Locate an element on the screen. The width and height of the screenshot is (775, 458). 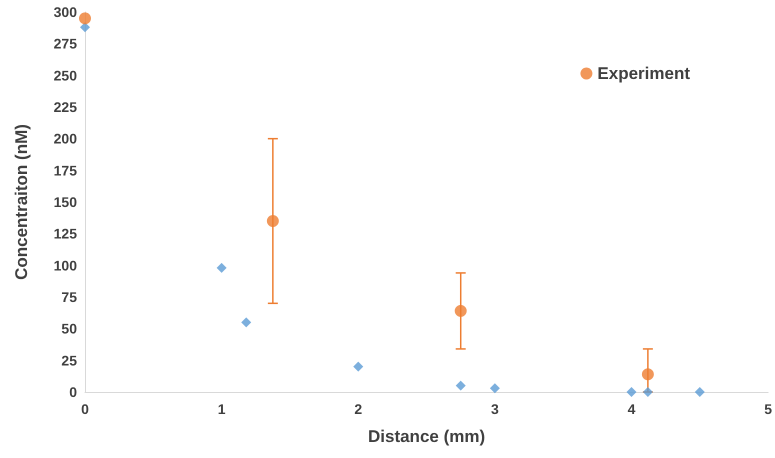
y-tick-label: 175 is located at coordinates (66, 170).